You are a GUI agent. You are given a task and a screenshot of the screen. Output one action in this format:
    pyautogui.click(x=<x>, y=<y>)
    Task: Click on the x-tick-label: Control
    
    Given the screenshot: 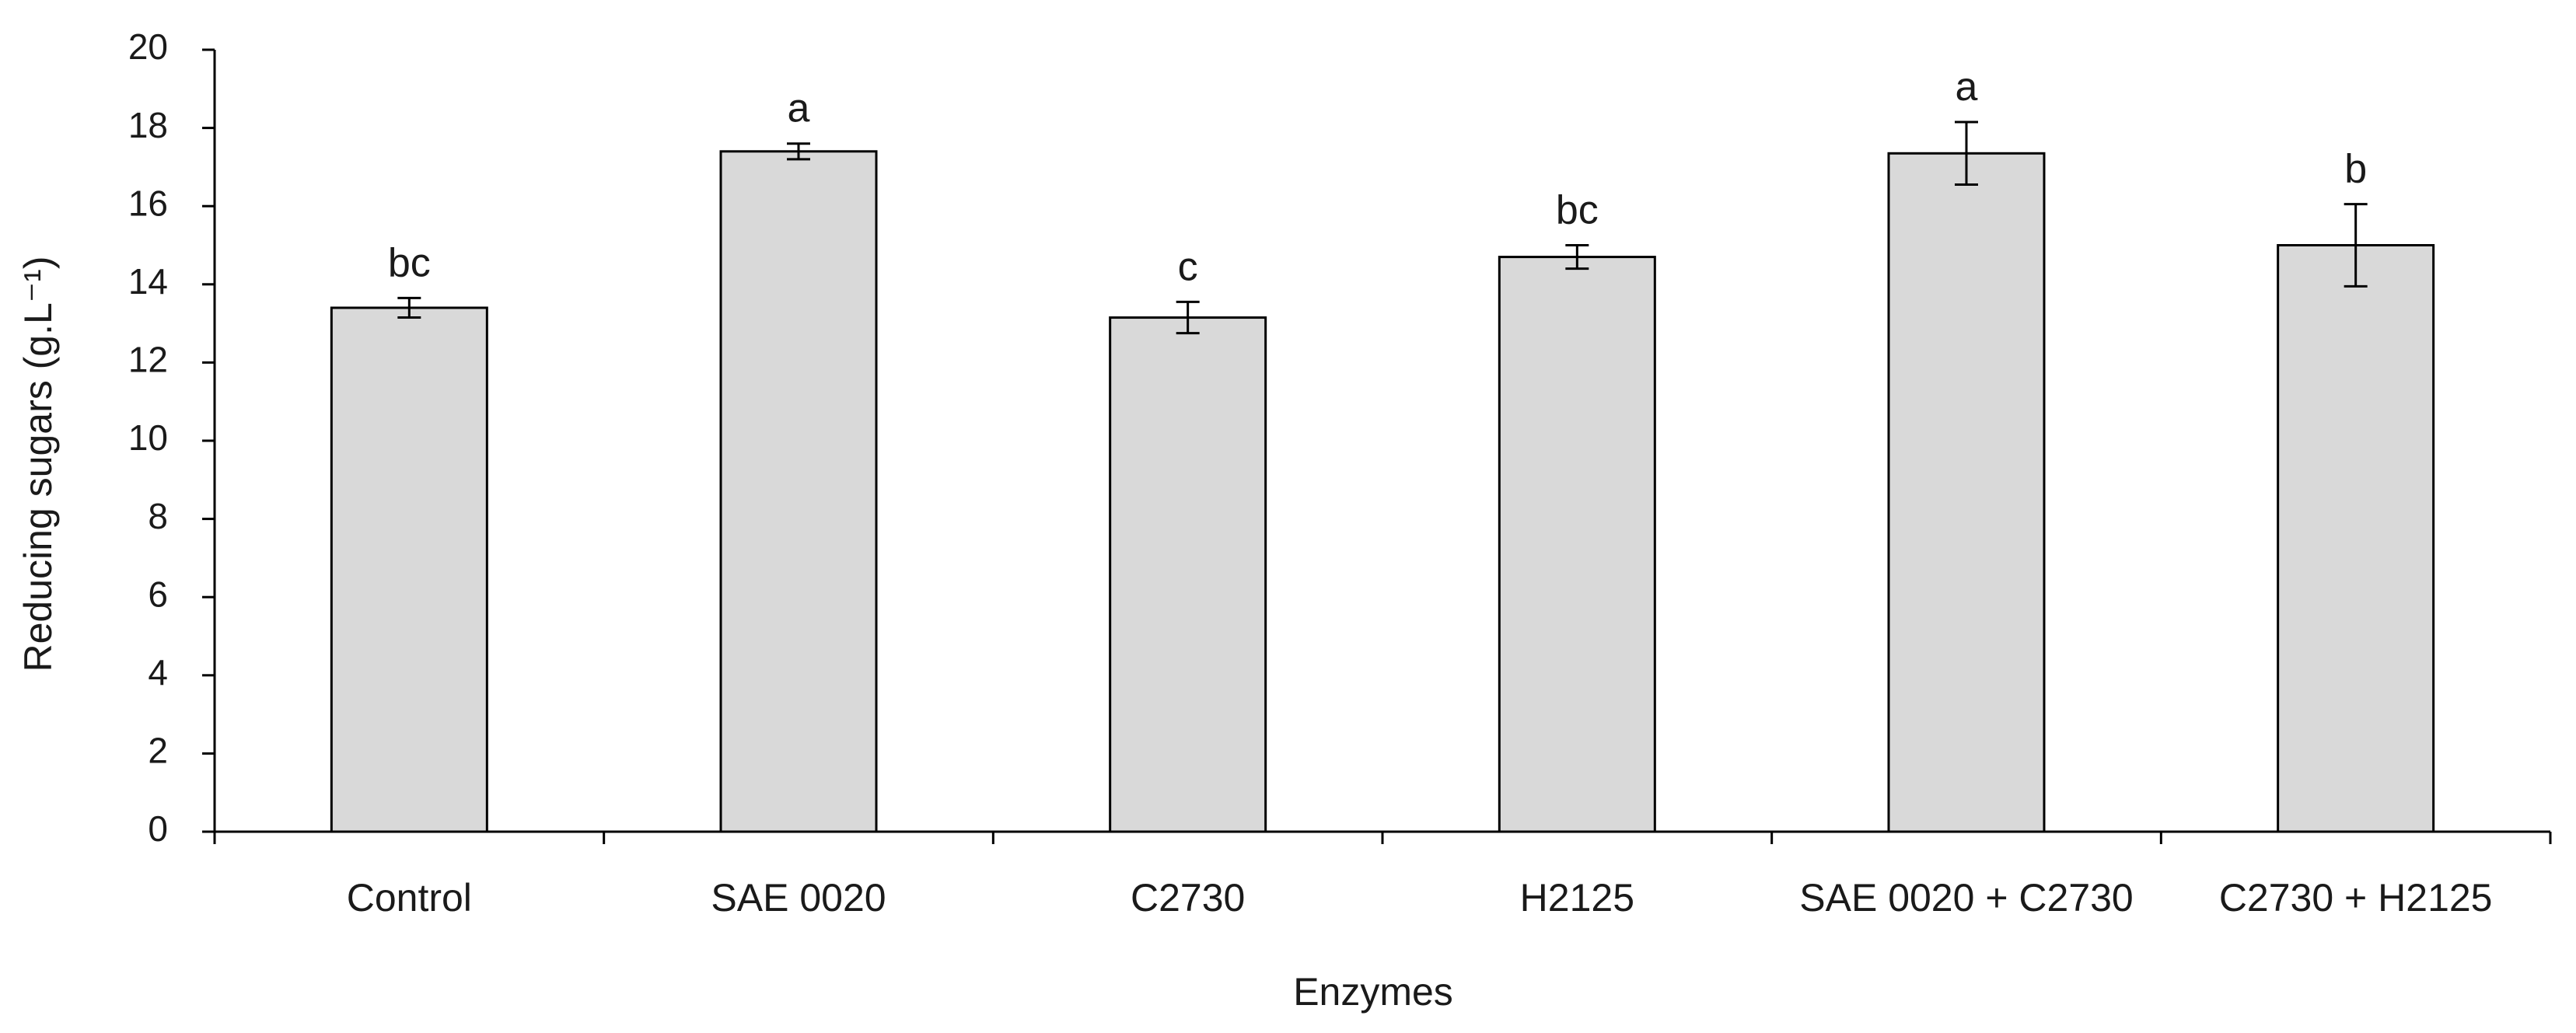 What is the action you would take?
    pyautogui.click(x=409, y=898)
    